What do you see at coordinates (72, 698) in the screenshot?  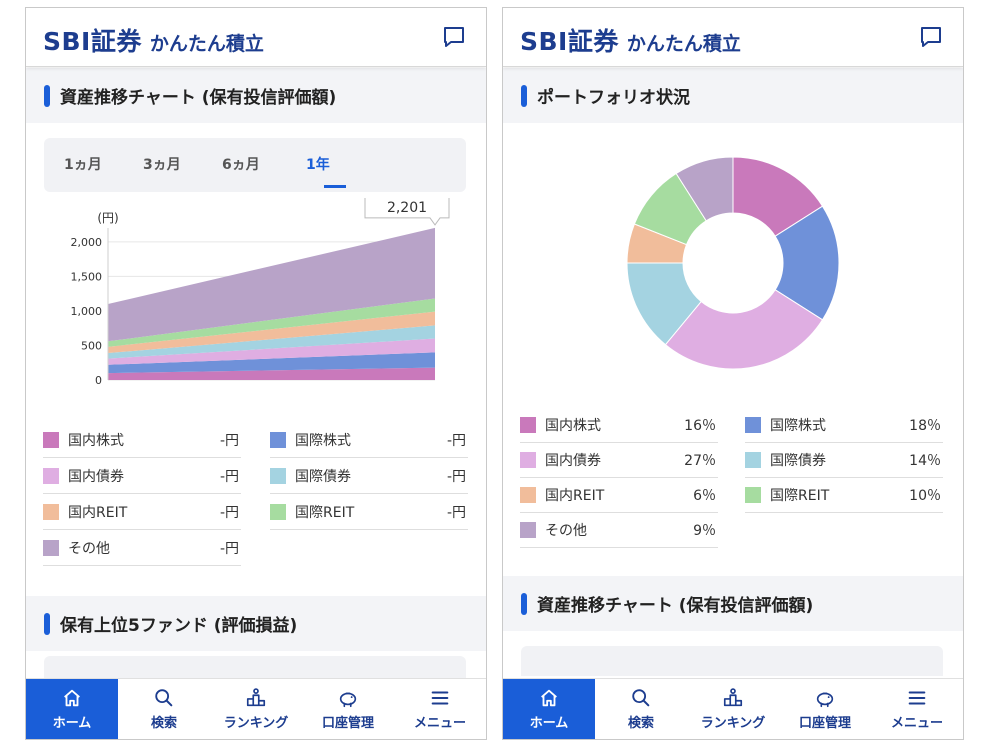 I see `home-icon` at bounding box center [72, 698].